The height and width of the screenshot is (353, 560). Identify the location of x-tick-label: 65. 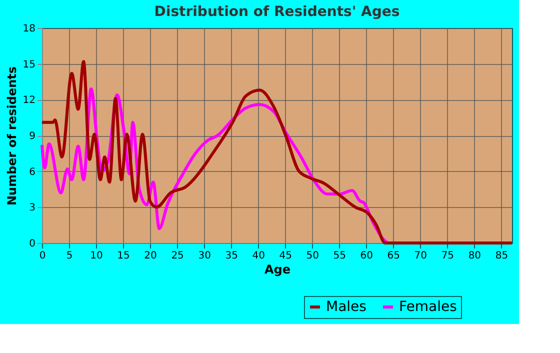
(393, 256).